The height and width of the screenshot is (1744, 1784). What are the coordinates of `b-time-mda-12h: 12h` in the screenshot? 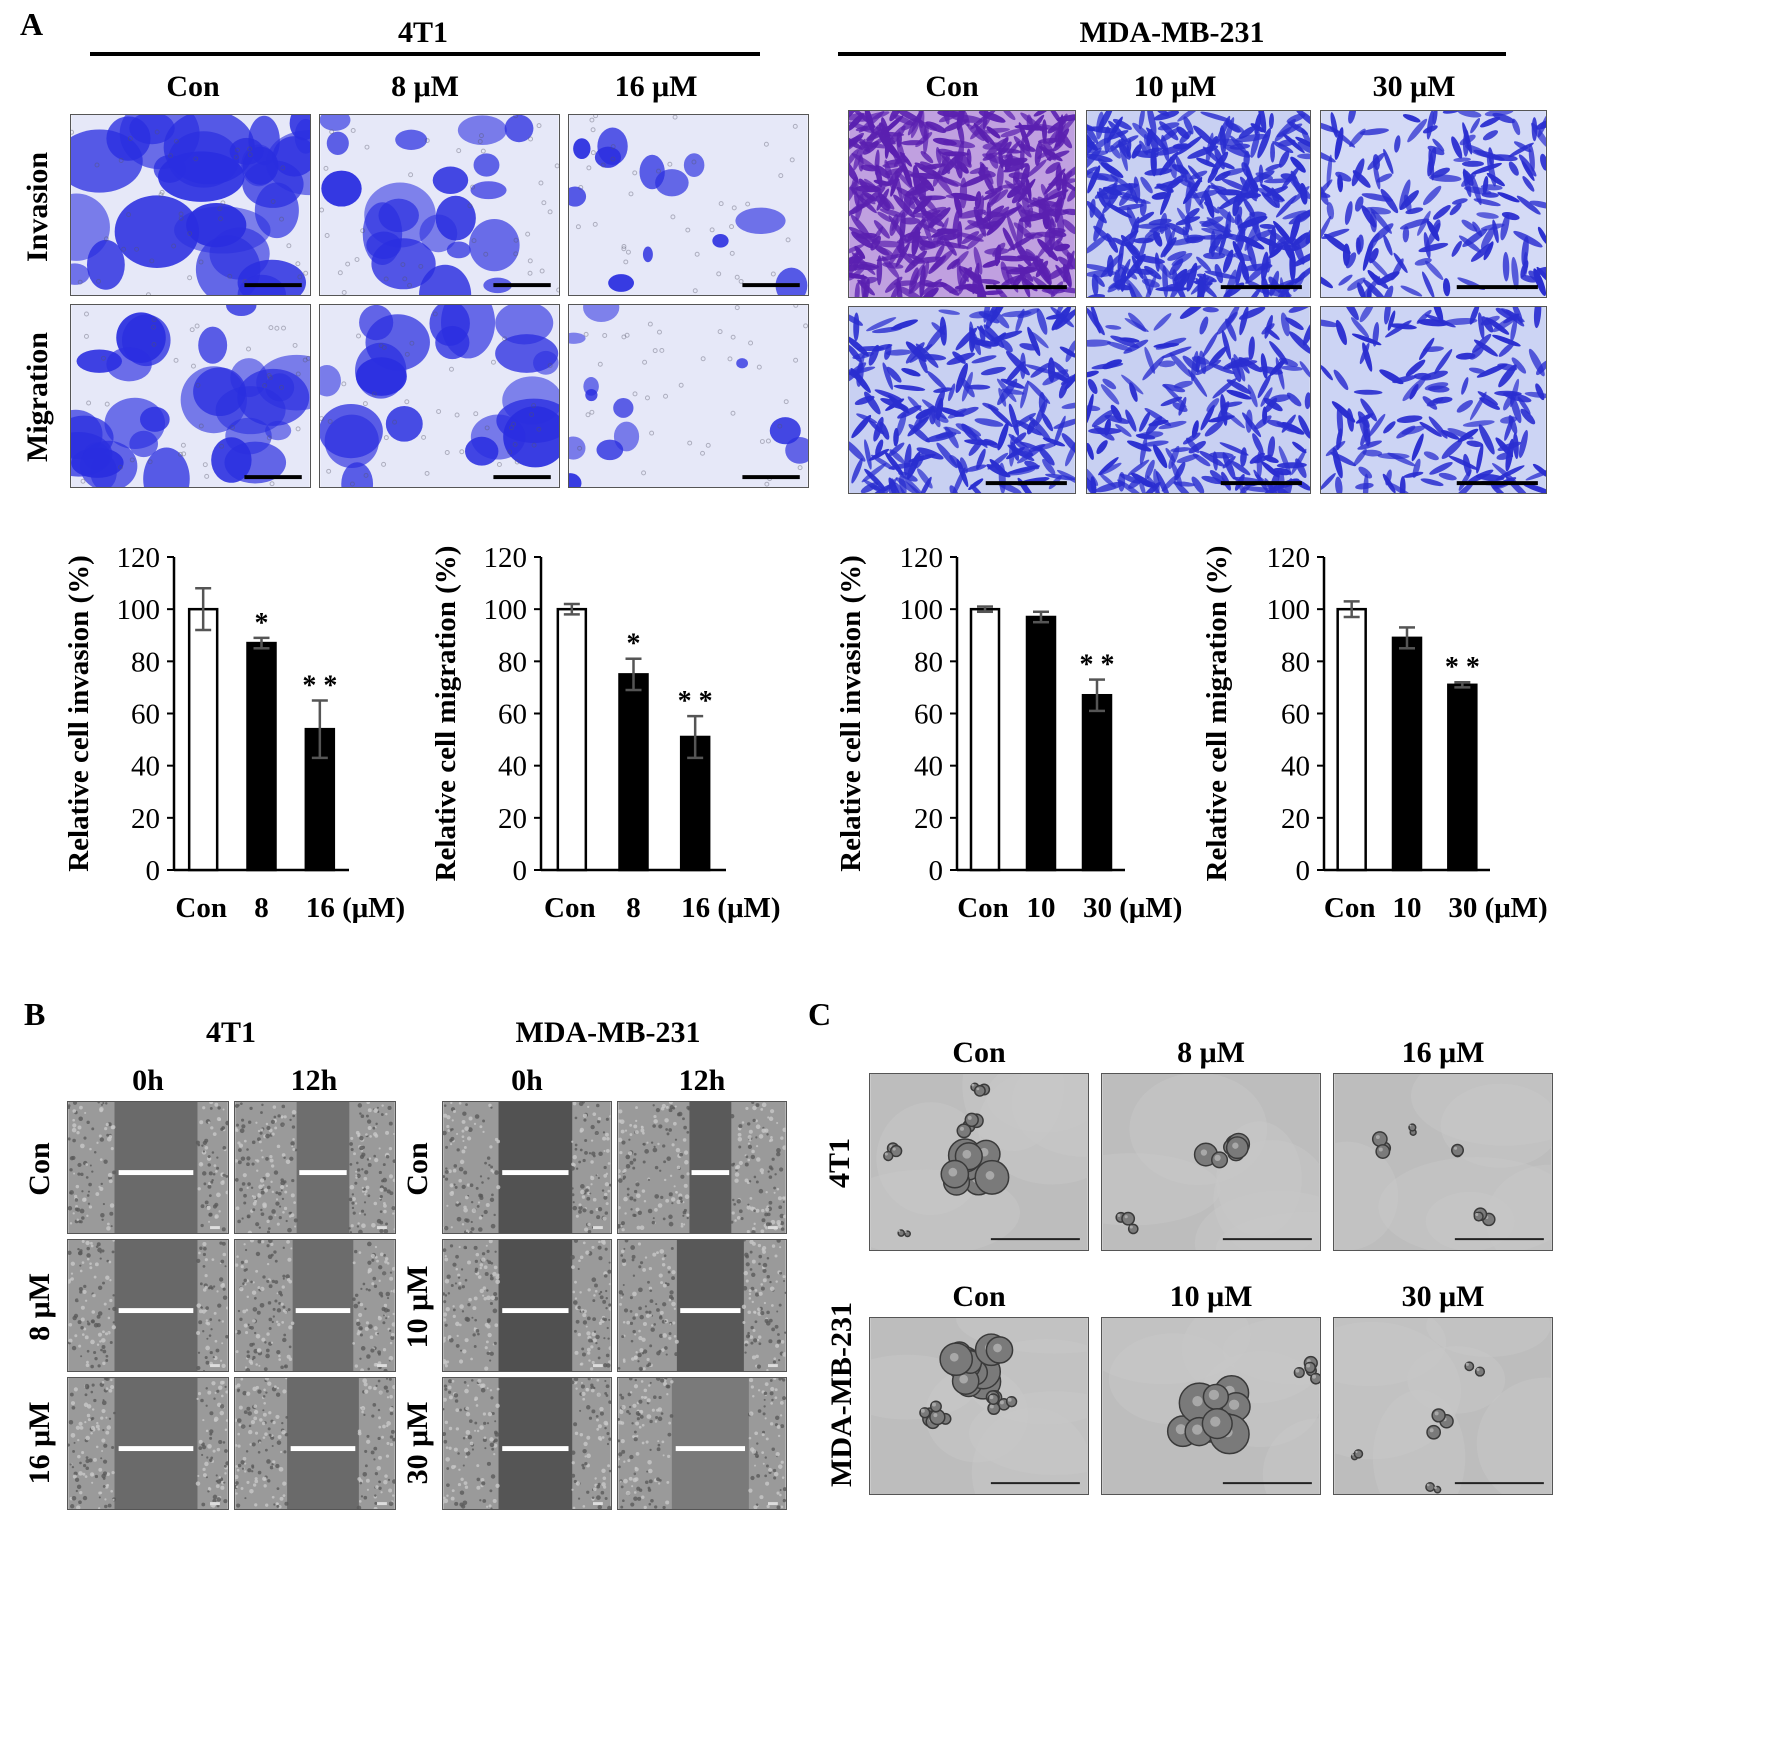 It's located at (702, 1080).